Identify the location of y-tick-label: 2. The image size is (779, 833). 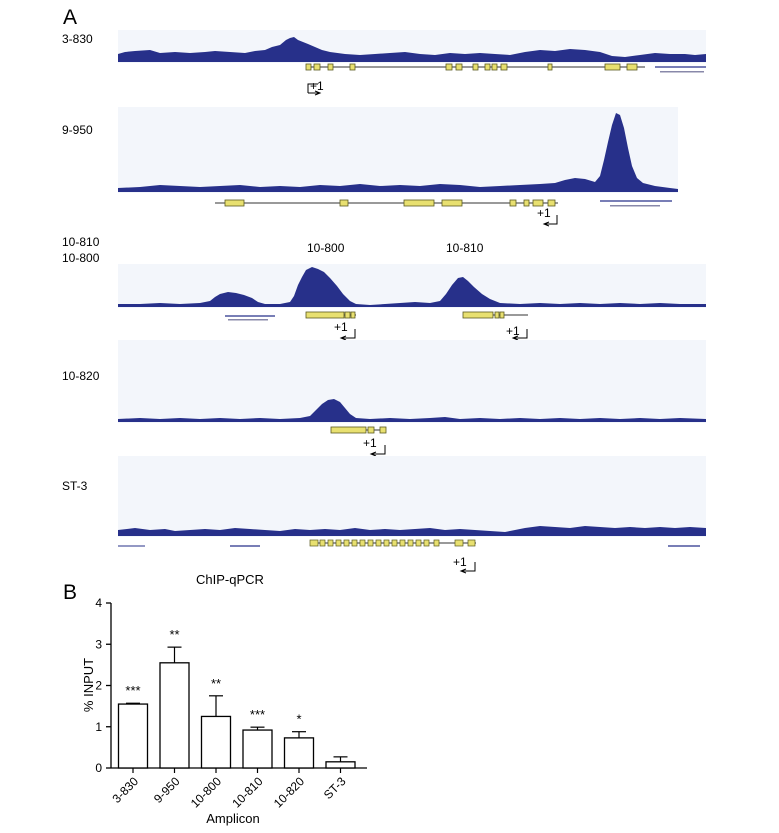
(98, 686).